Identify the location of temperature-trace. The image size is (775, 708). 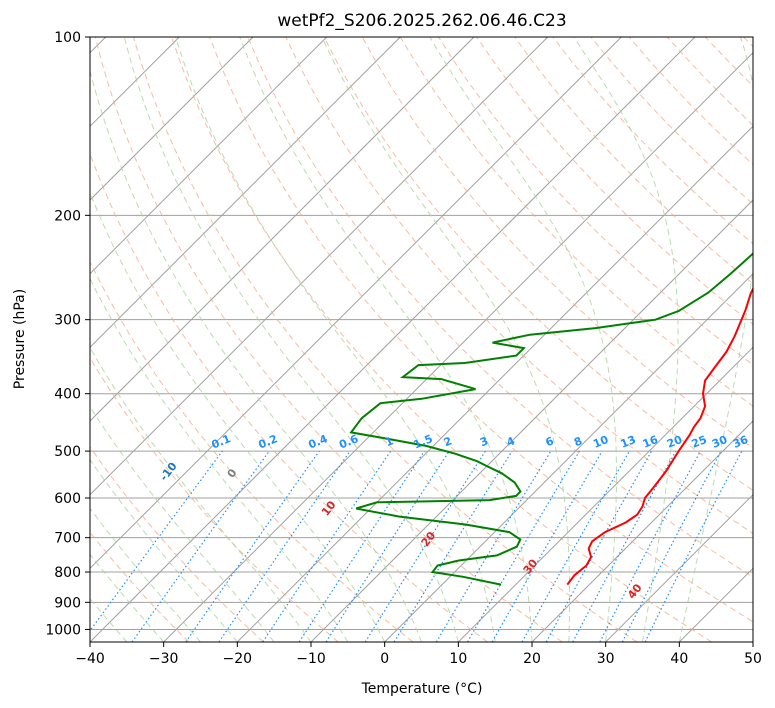
(659, 436).